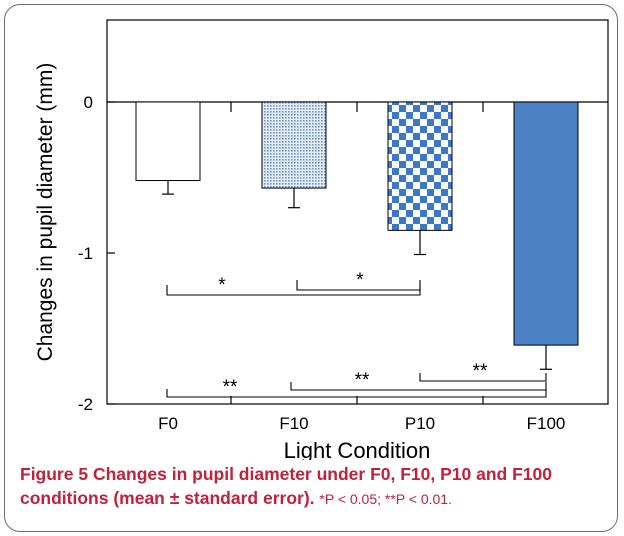  I want to click on x-axis-title: Light Condition, so click(357, 449).